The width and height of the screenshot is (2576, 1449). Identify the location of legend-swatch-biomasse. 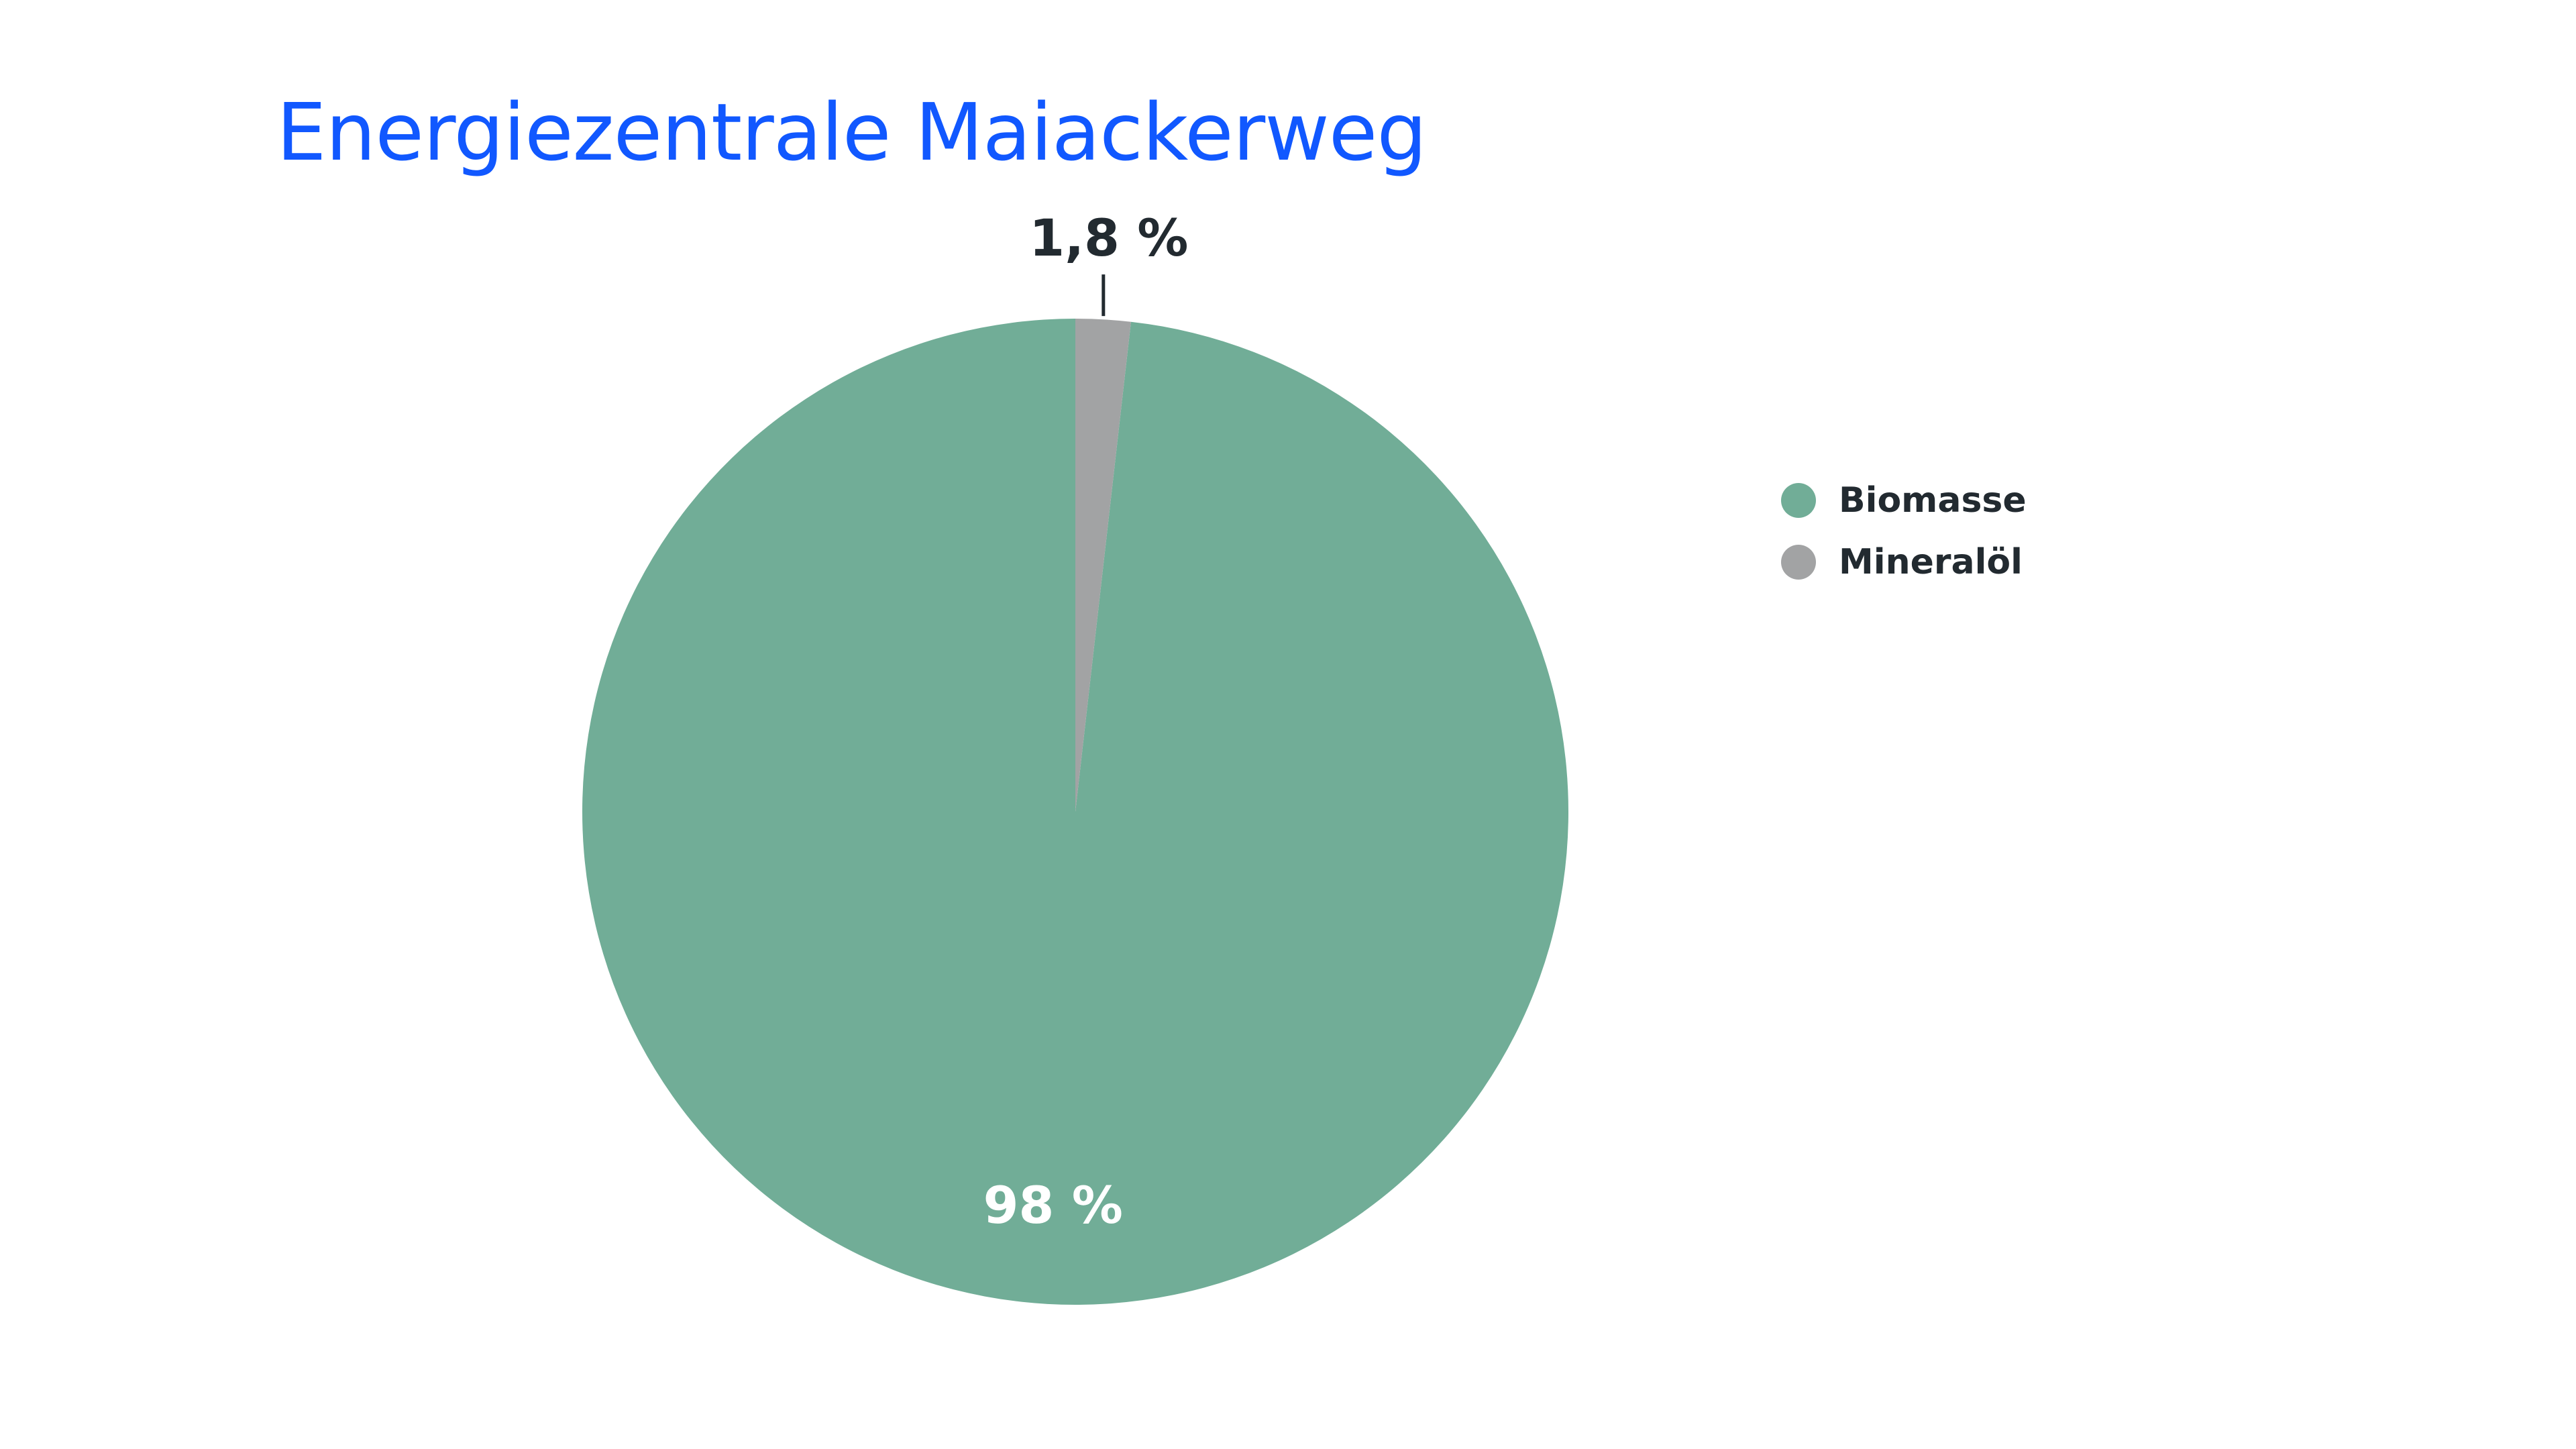
(1798, 500).